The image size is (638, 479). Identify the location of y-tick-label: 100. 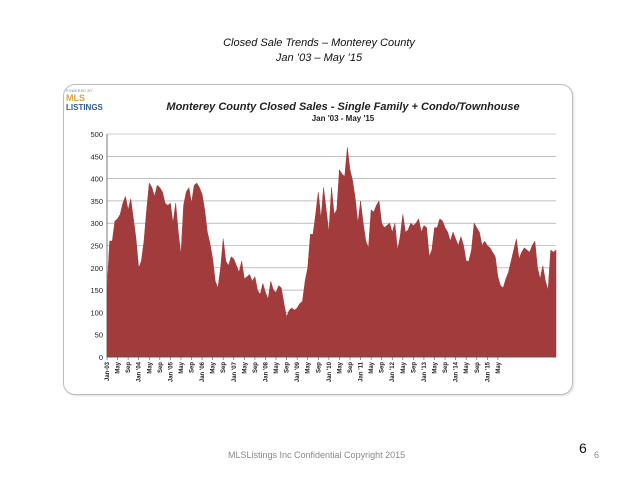
(96, 312).